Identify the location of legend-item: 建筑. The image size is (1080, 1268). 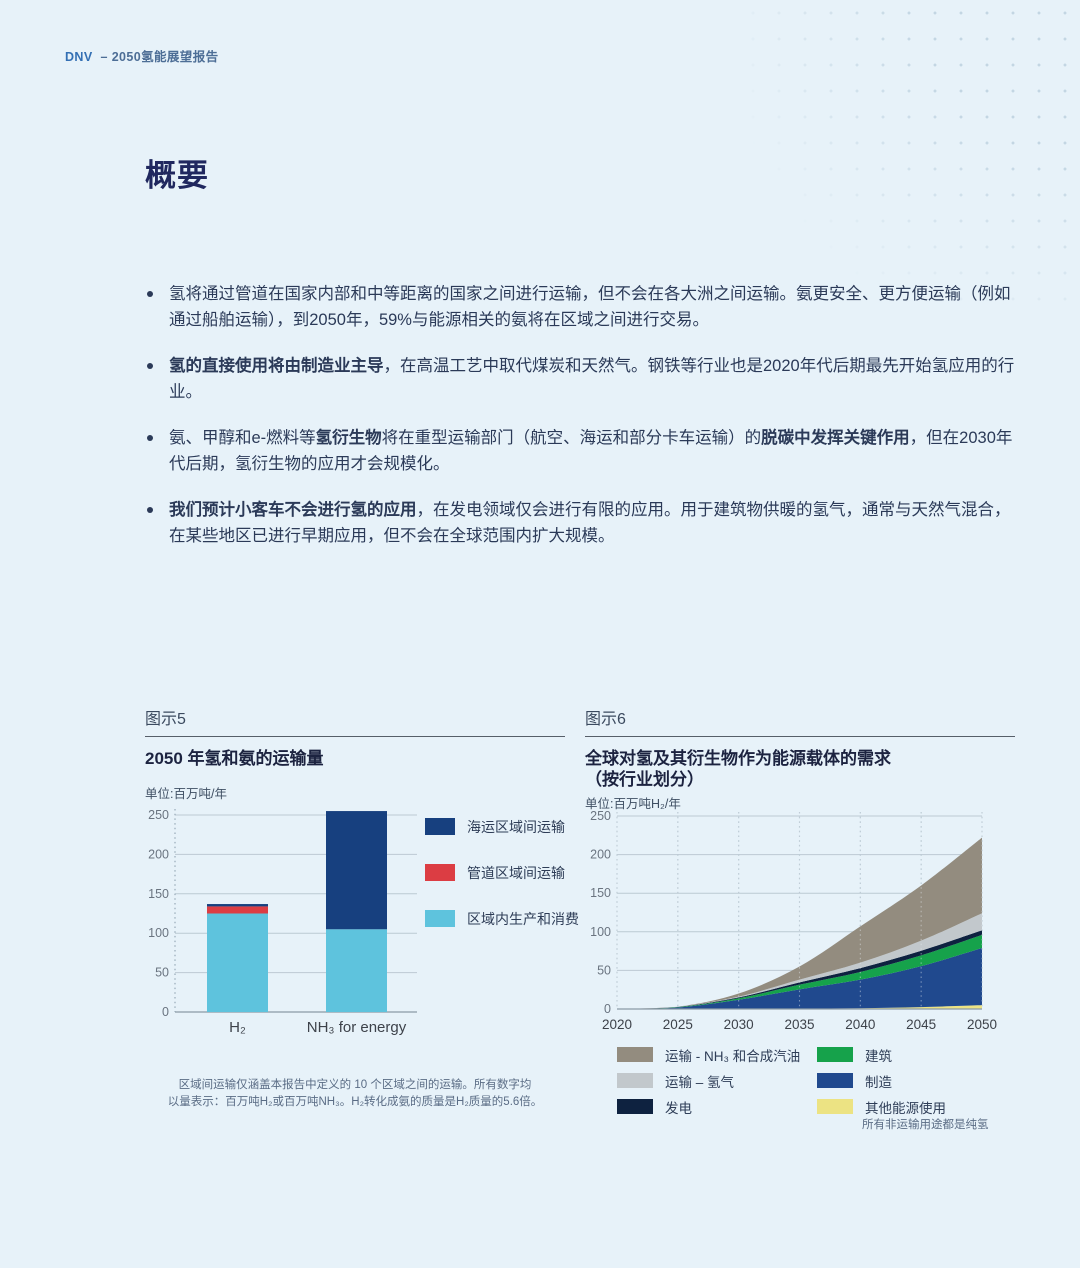
(881, 1055).